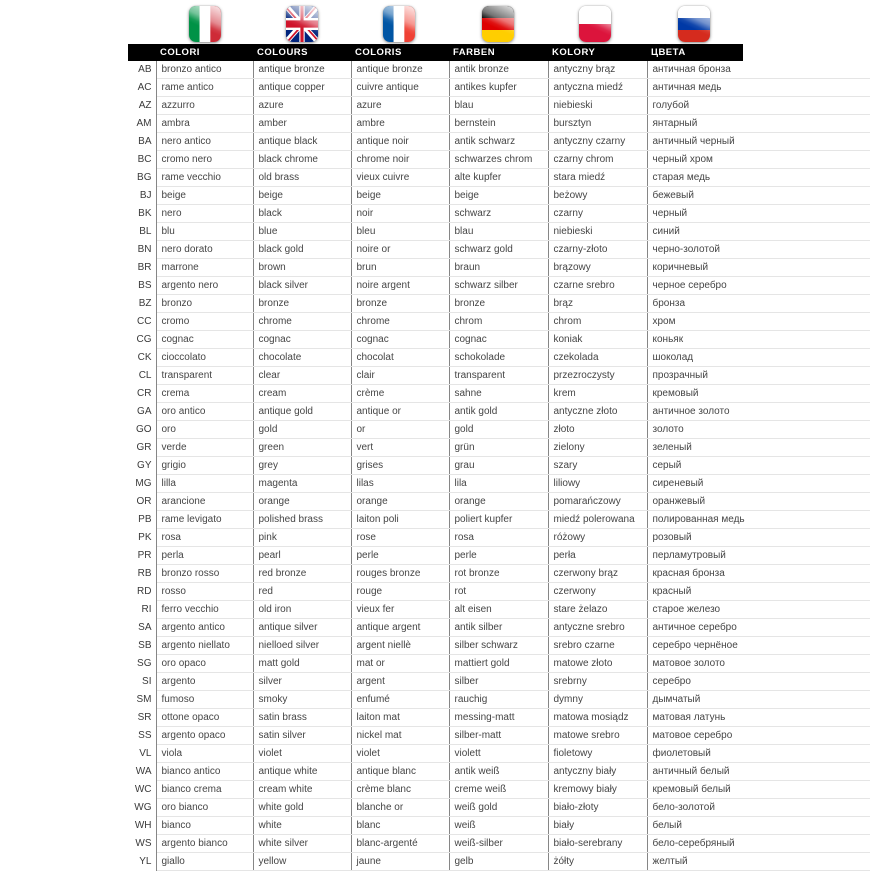  What do you see at coordinates (499, 537) in the screenshot?
I see `color-name-cell-de: rosa` at bounding box center [499, 537].